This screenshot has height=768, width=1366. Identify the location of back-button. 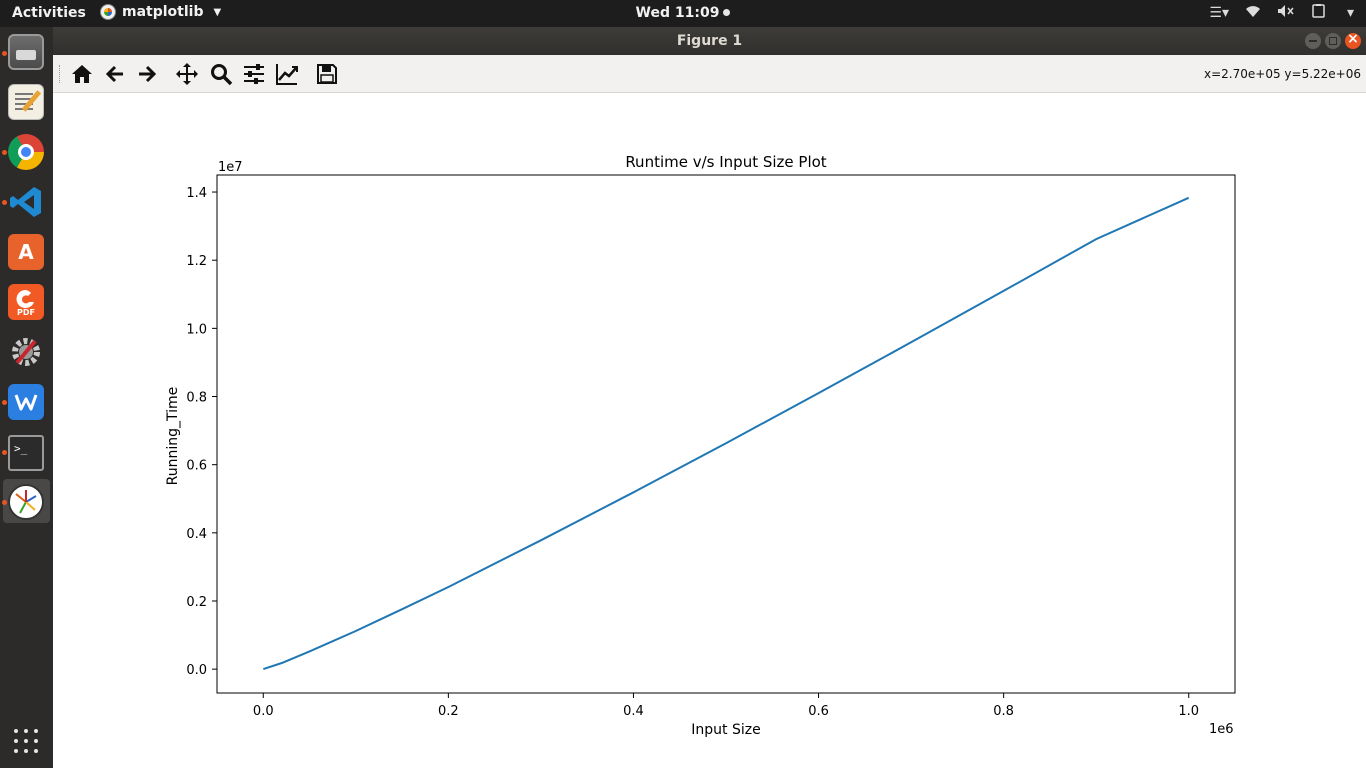
(115, 74).